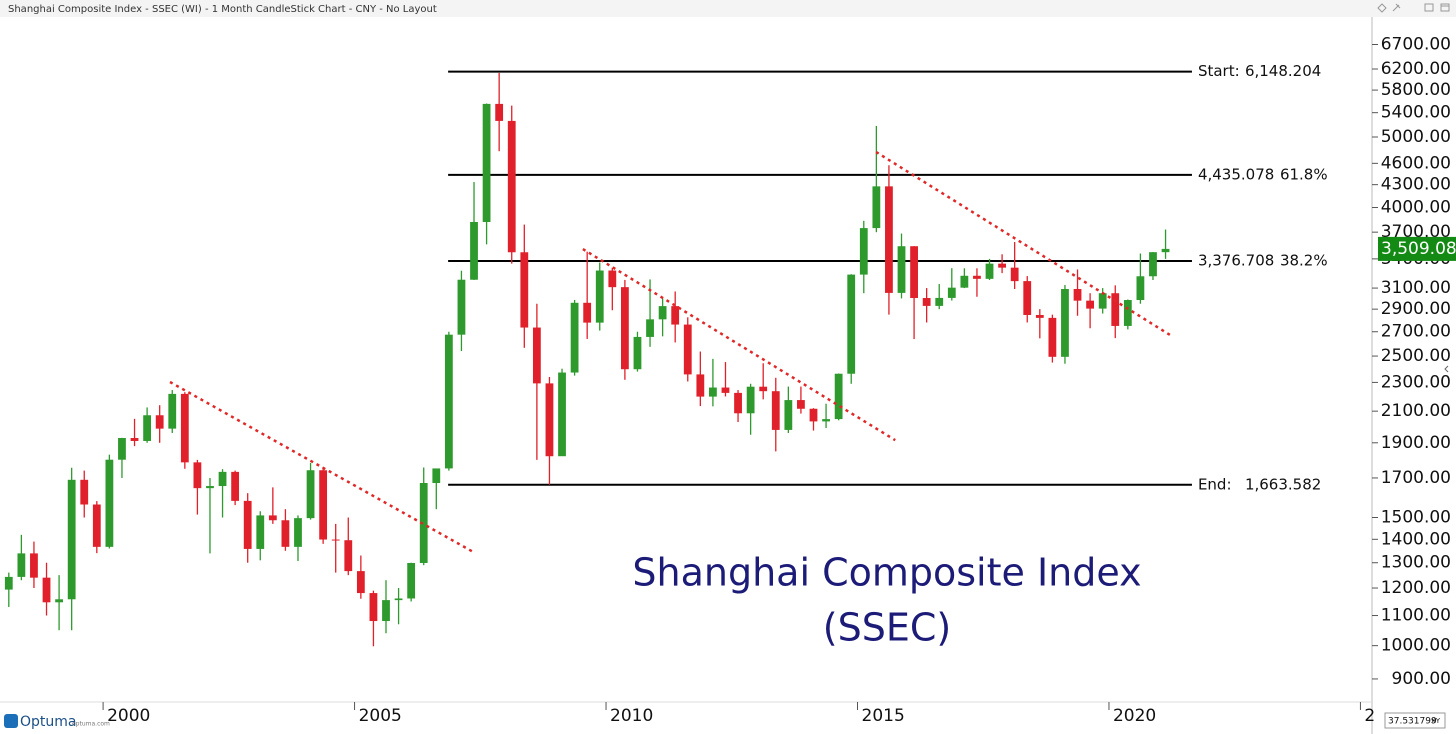  What do you see at coordinates (380, 716) in the screenshot?
I see `x-tick-label: 2005` at bounding box center [380, 716].